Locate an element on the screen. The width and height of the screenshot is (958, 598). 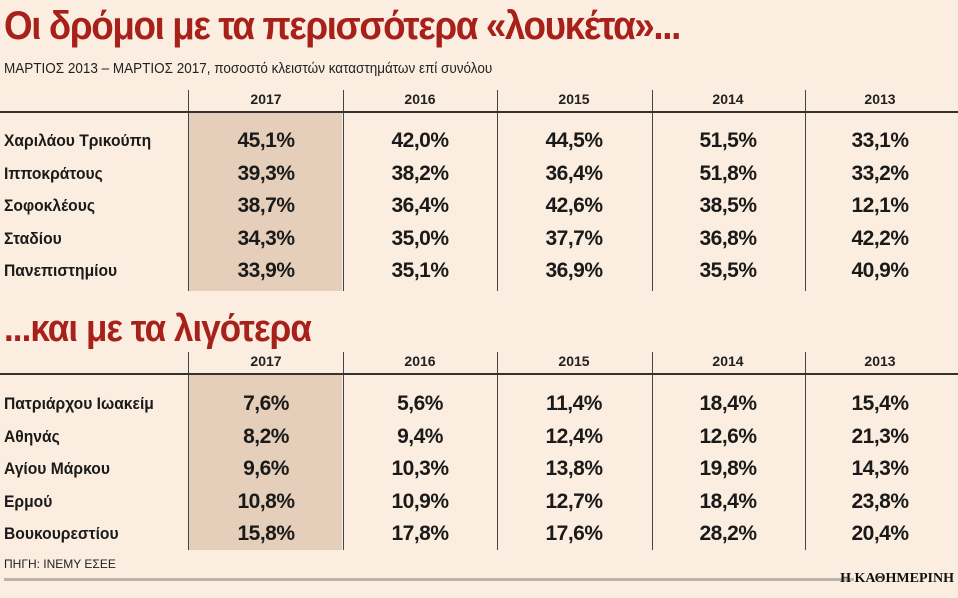
value-cell-2014: 19,8% is located at coordinates (728, 468).